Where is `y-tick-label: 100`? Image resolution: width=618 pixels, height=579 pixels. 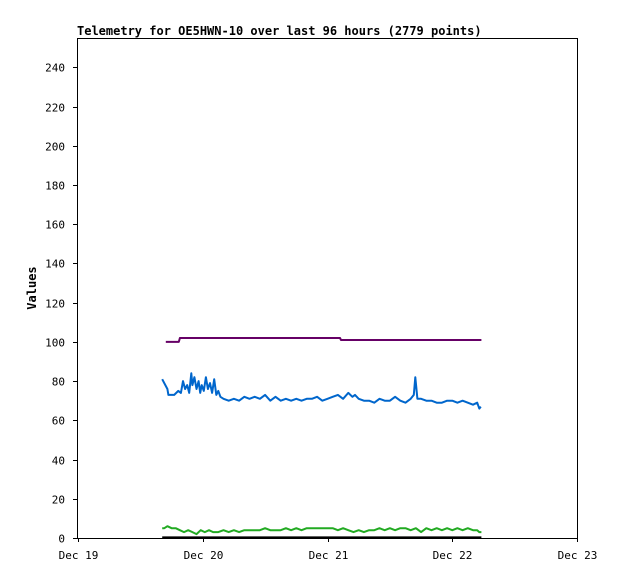
y-tick-label: 100 is located at coordinates (55, 343).